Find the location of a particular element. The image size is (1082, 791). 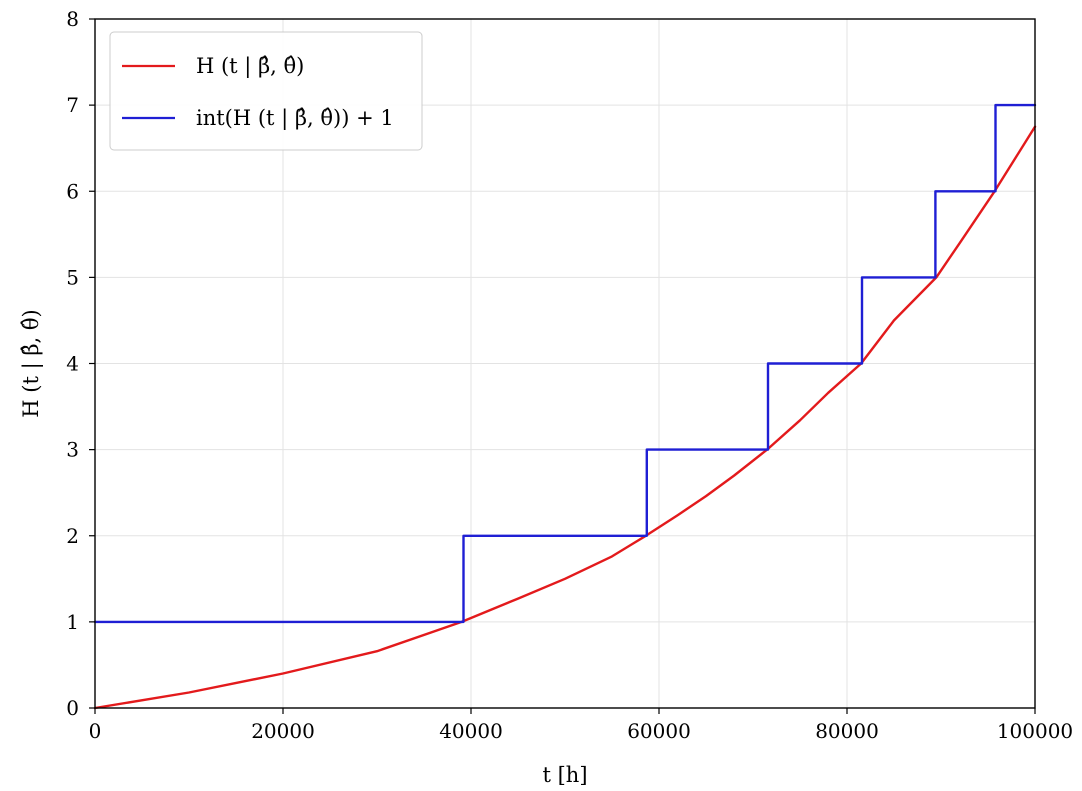

y-tick-label: 8 is located at coordinates (72, 19).